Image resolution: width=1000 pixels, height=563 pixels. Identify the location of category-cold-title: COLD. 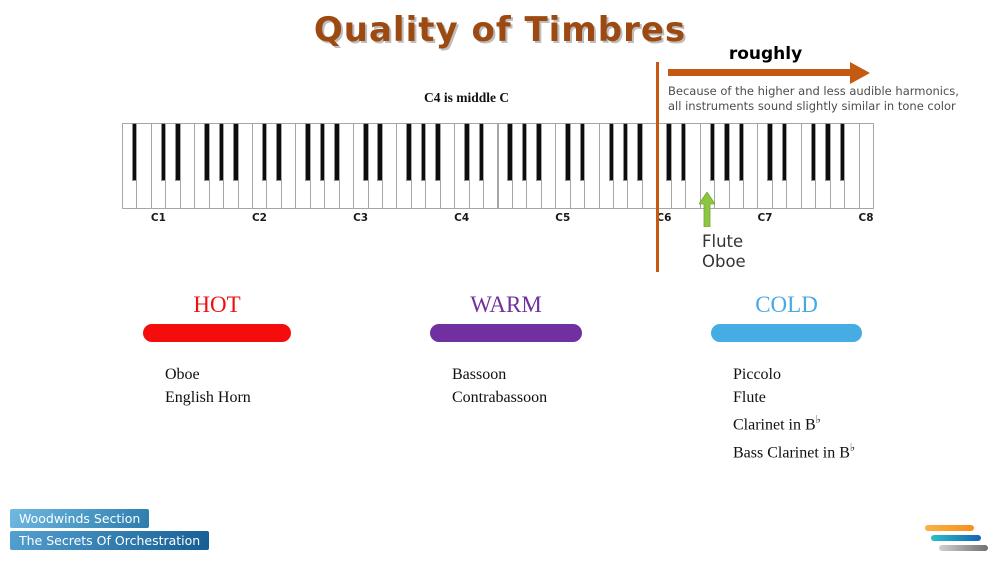
(786, 304).